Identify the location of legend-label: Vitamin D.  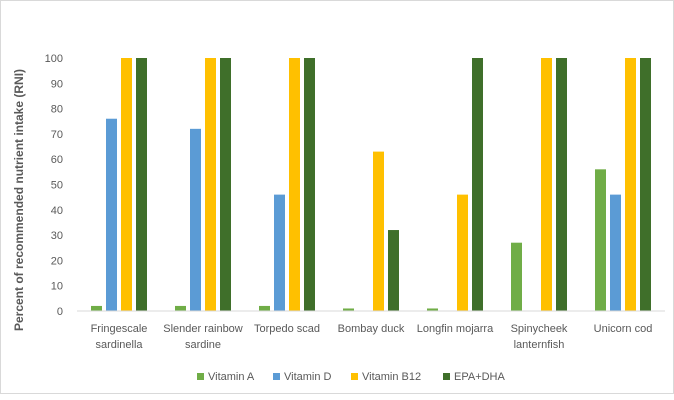
(308, 377).